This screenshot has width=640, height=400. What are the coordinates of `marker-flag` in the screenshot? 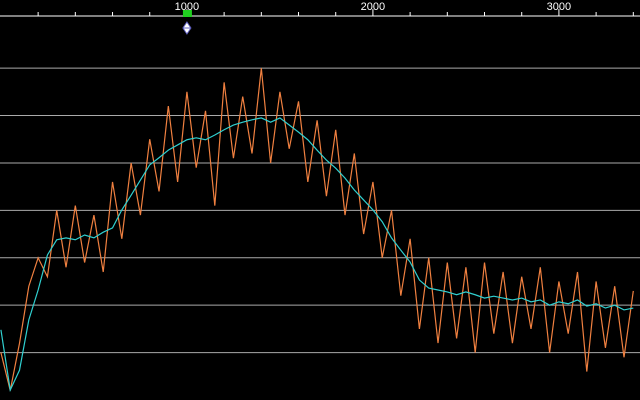 It's located at (187, 13).